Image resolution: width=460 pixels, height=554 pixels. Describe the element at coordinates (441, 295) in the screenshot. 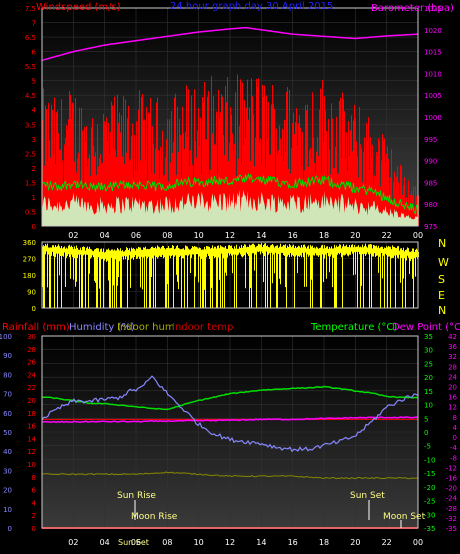

I see `compass-e: E` at that location.